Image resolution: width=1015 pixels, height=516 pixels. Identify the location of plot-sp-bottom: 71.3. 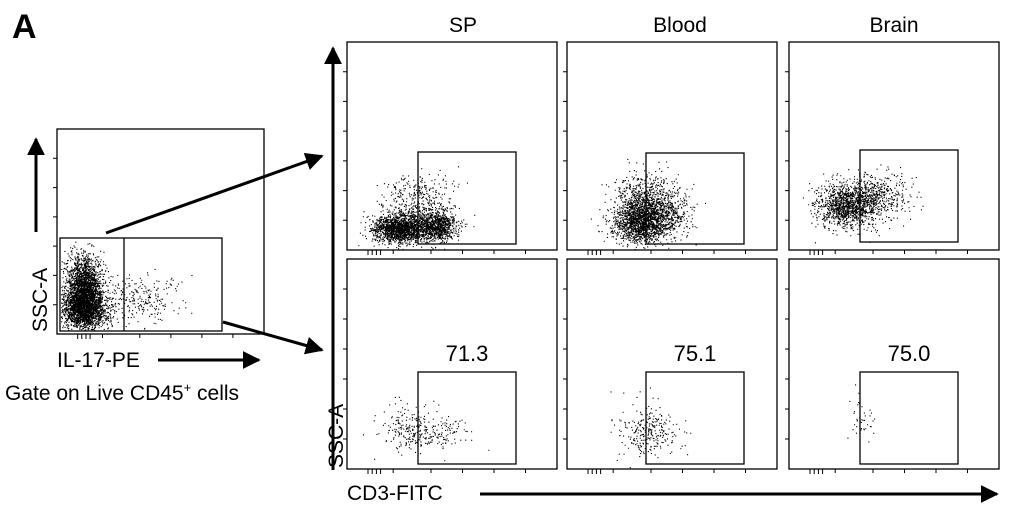
(450, 366).